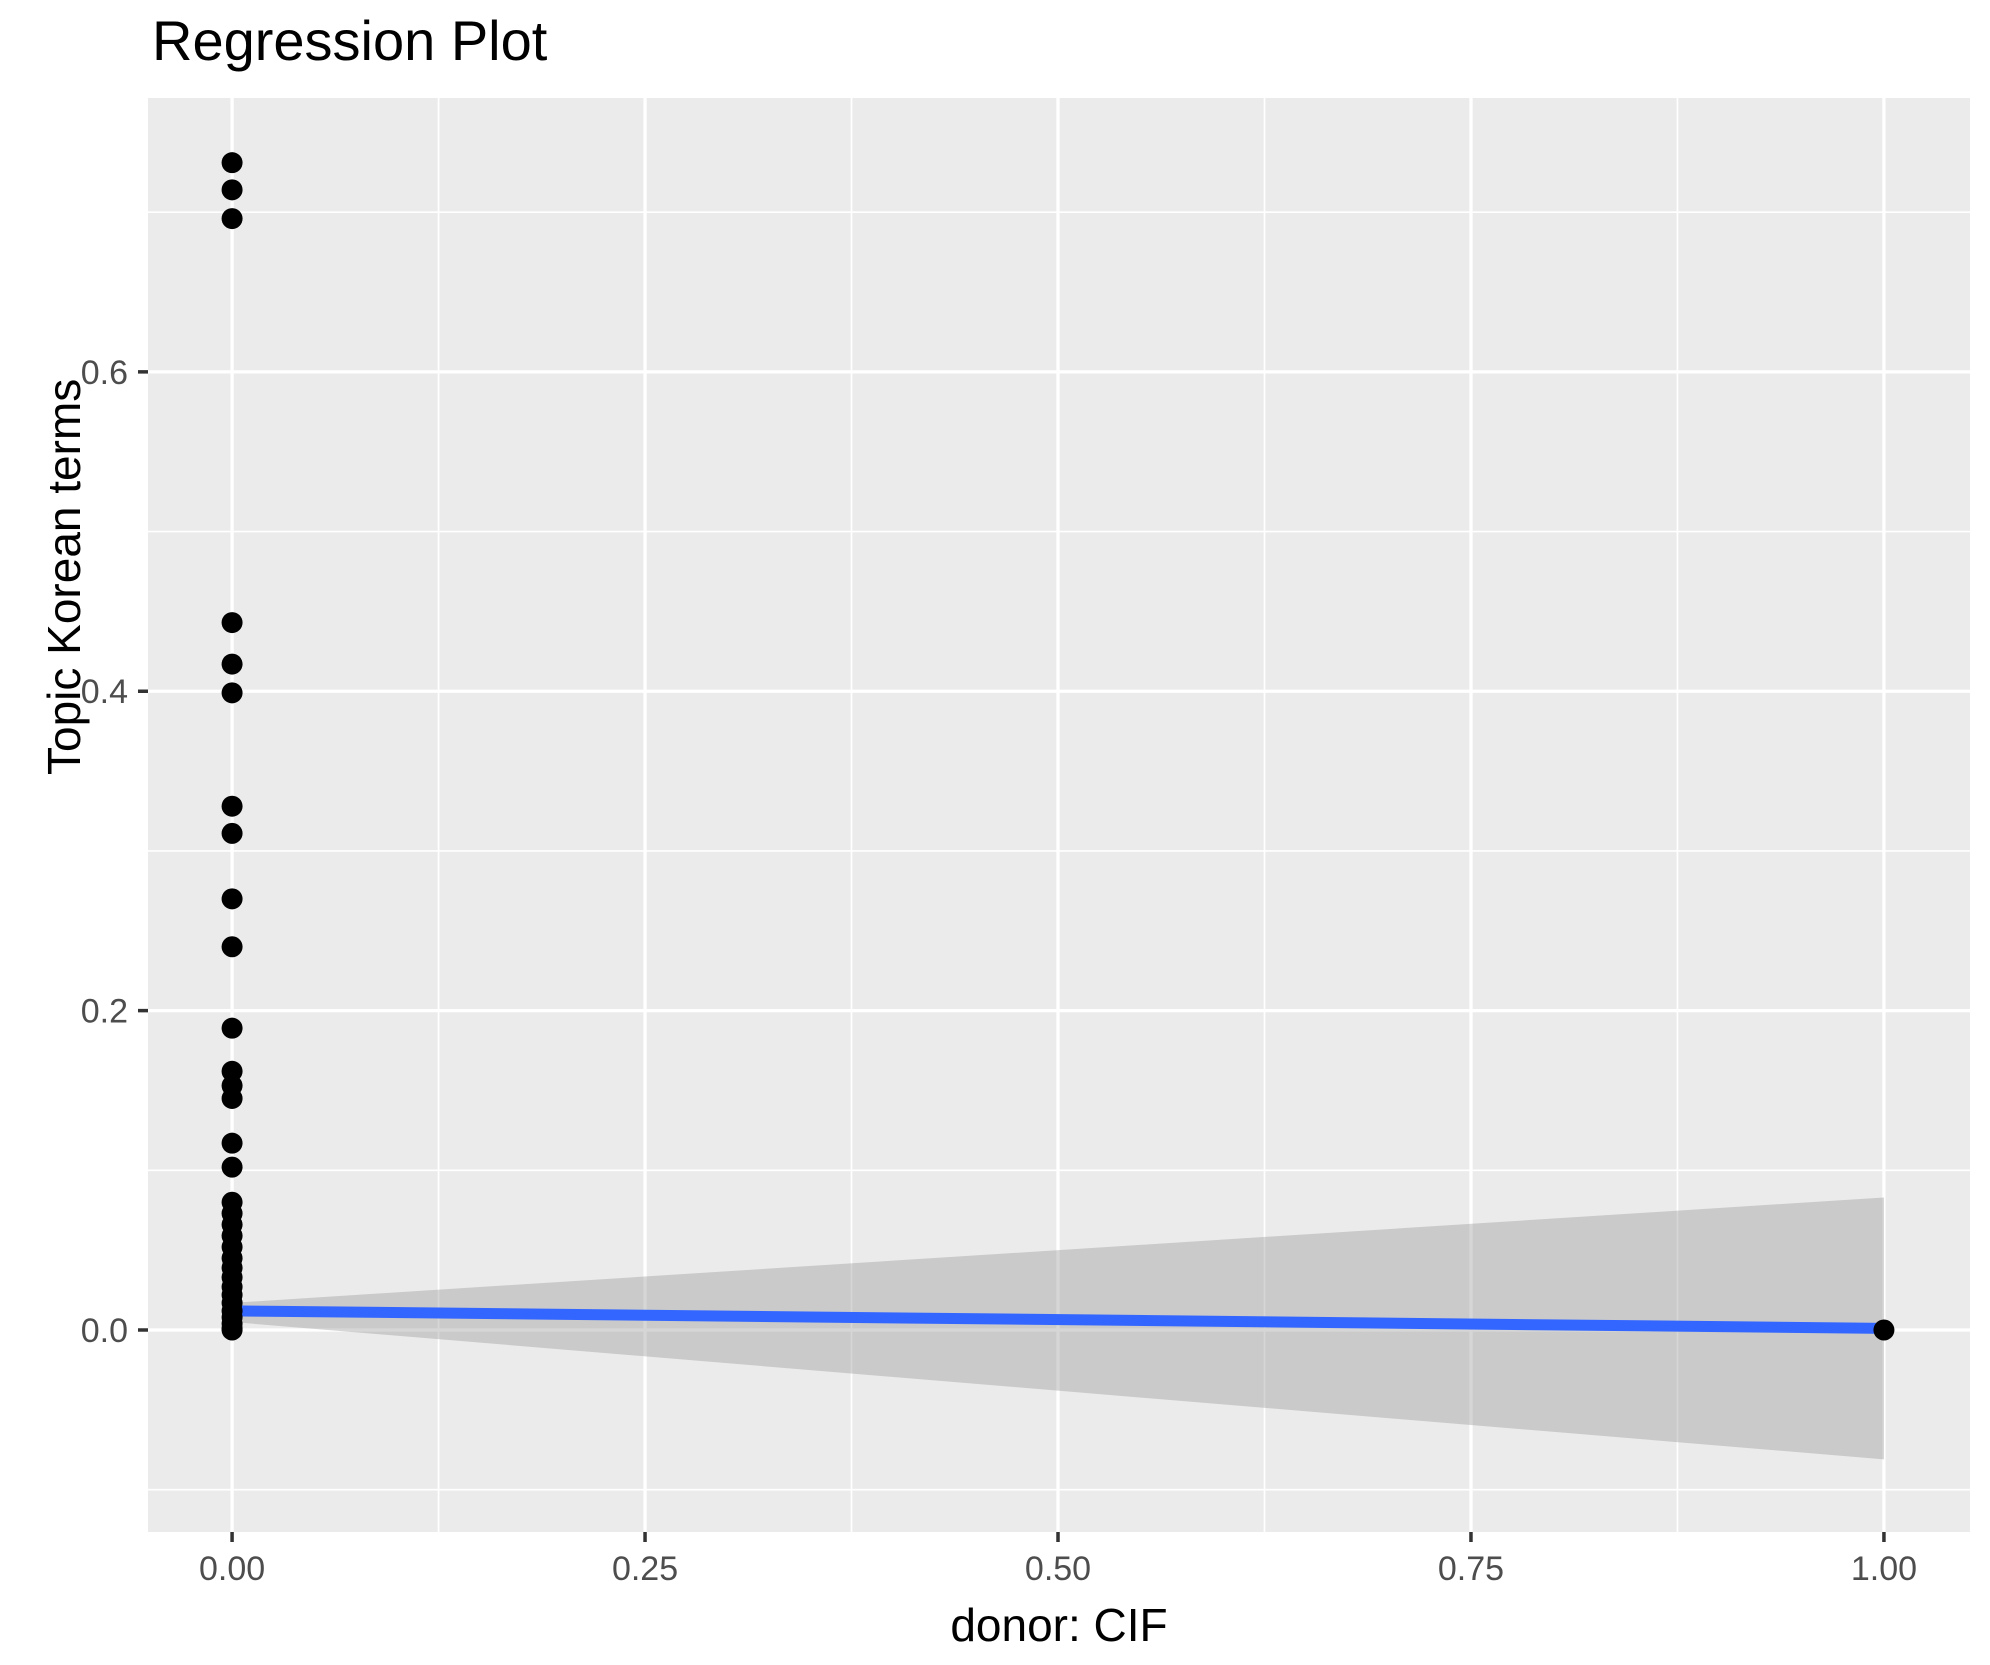  I want to click on y-axis-title-text: Topic Korean terms, so click(64, 576).